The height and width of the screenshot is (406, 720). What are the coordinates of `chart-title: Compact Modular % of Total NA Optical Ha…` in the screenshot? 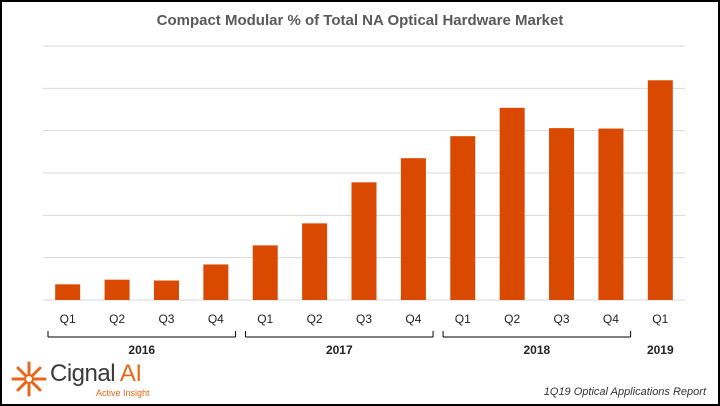 It's located at (360, 20).